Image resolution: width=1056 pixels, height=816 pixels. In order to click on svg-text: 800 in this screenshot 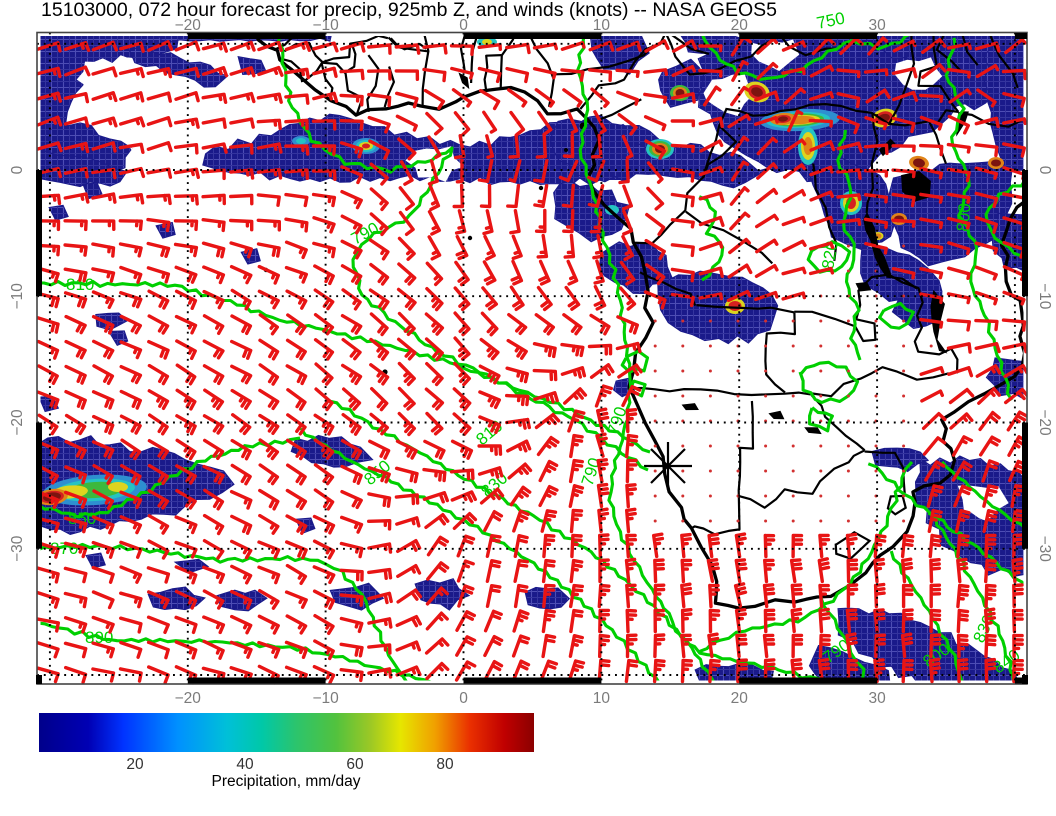, I will do `click(963, 217)`.